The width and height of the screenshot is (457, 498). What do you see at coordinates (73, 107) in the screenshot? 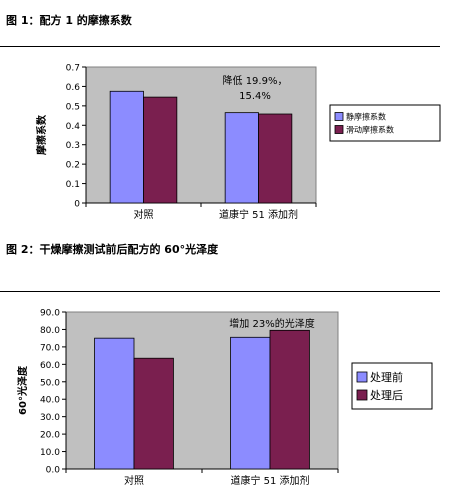
I see `y-tick-label: 0.5` at bounding box center [73, 107].